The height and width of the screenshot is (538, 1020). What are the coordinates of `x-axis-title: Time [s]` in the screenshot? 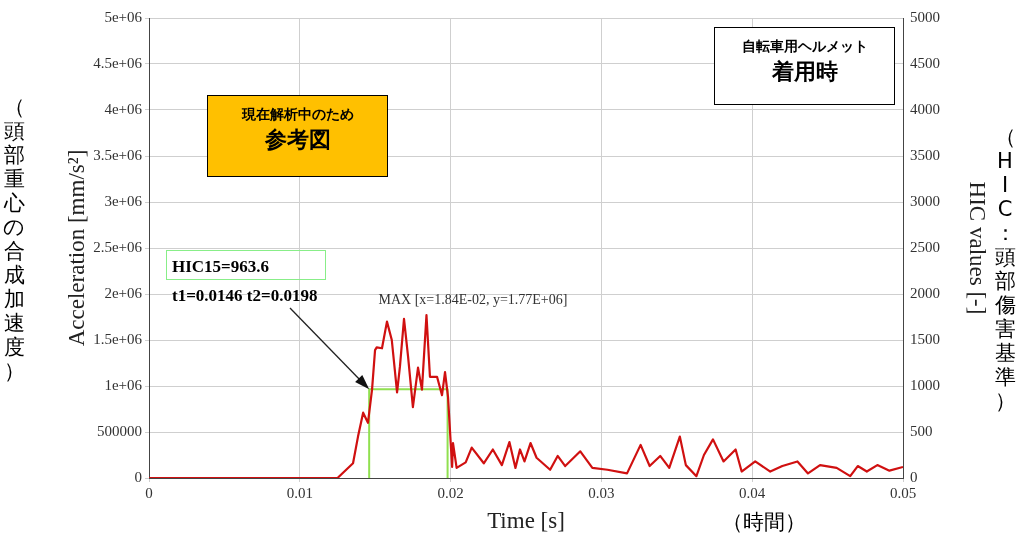 It's located at (526, 521).